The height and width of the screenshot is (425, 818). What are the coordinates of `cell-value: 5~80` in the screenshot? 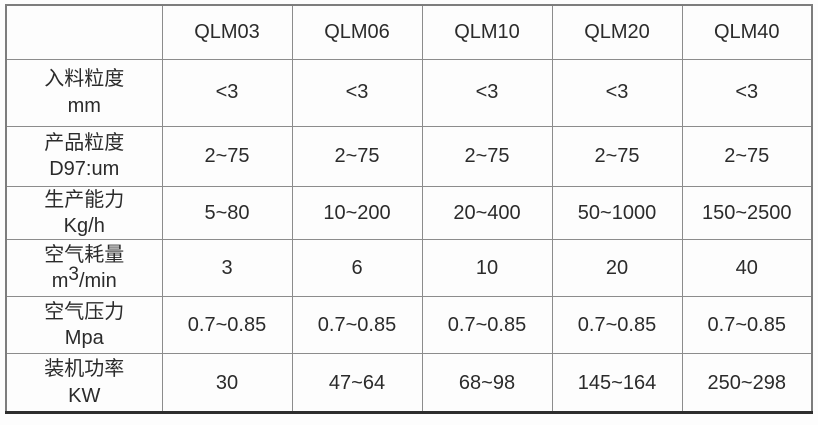 It's located at (227, 213).